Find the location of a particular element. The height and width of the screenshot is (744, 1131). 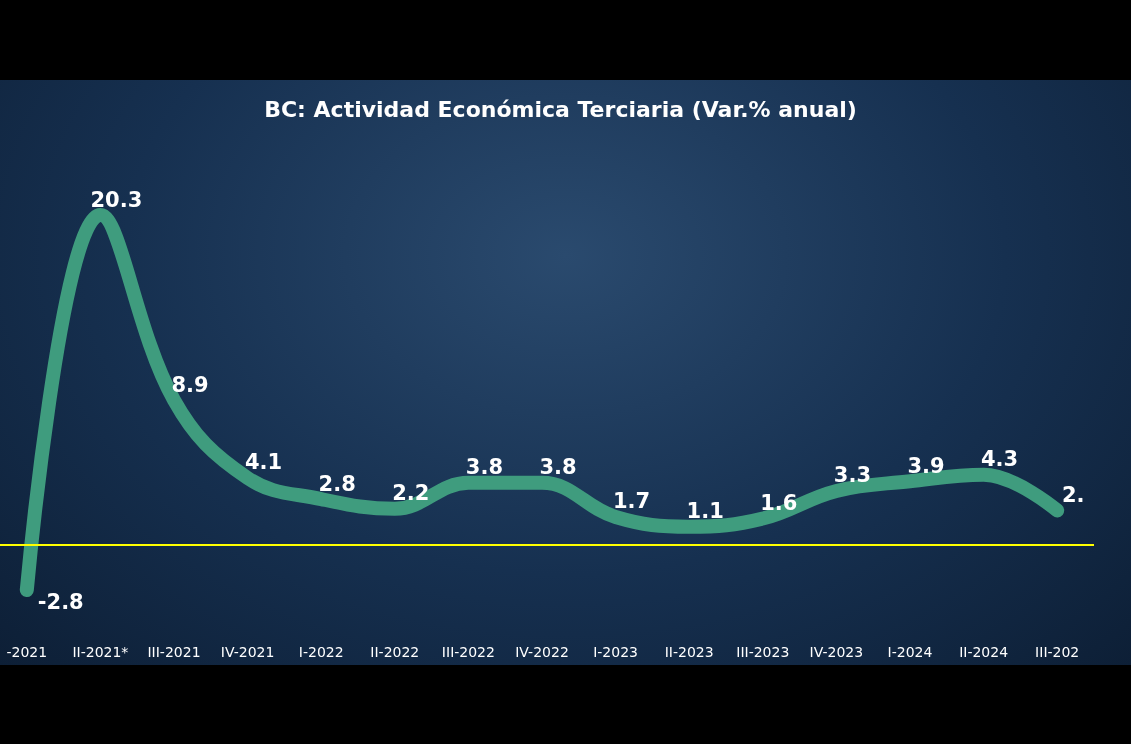

x-tick-label: I-2023 is located at coordinates (616, 652).